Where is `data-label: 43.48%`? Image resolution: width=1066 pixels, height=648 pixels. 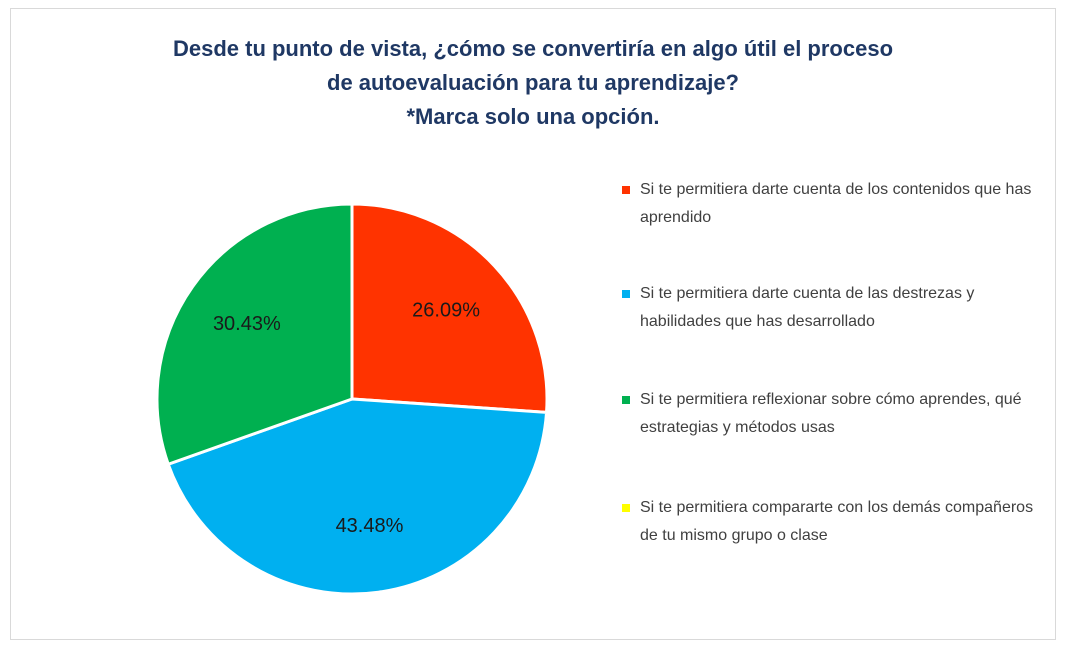
data-label: 43.48% is located at coordinates (370, 526).